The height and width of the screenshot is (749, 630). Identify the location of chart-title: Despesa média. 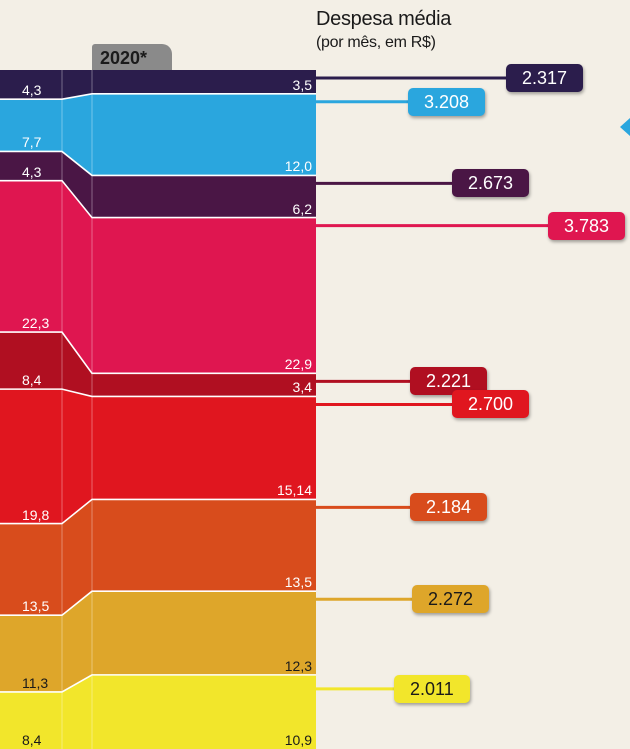
(384, 19).